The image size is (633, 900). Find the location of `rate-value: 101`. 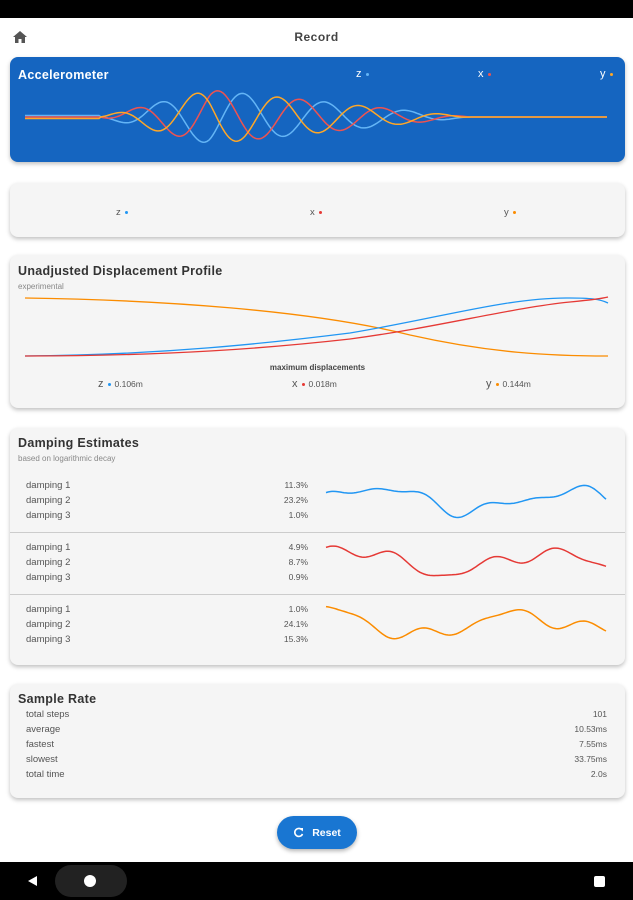

rate-value: 101 is located at coordinates (599, 714).